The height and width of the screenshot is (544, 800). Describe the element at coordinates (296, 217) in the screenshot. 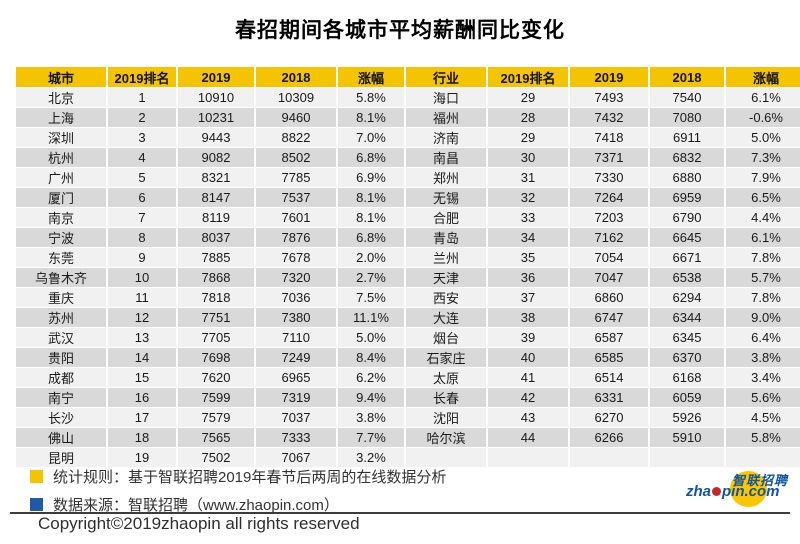

I see `value-cell: 7601` at that location.